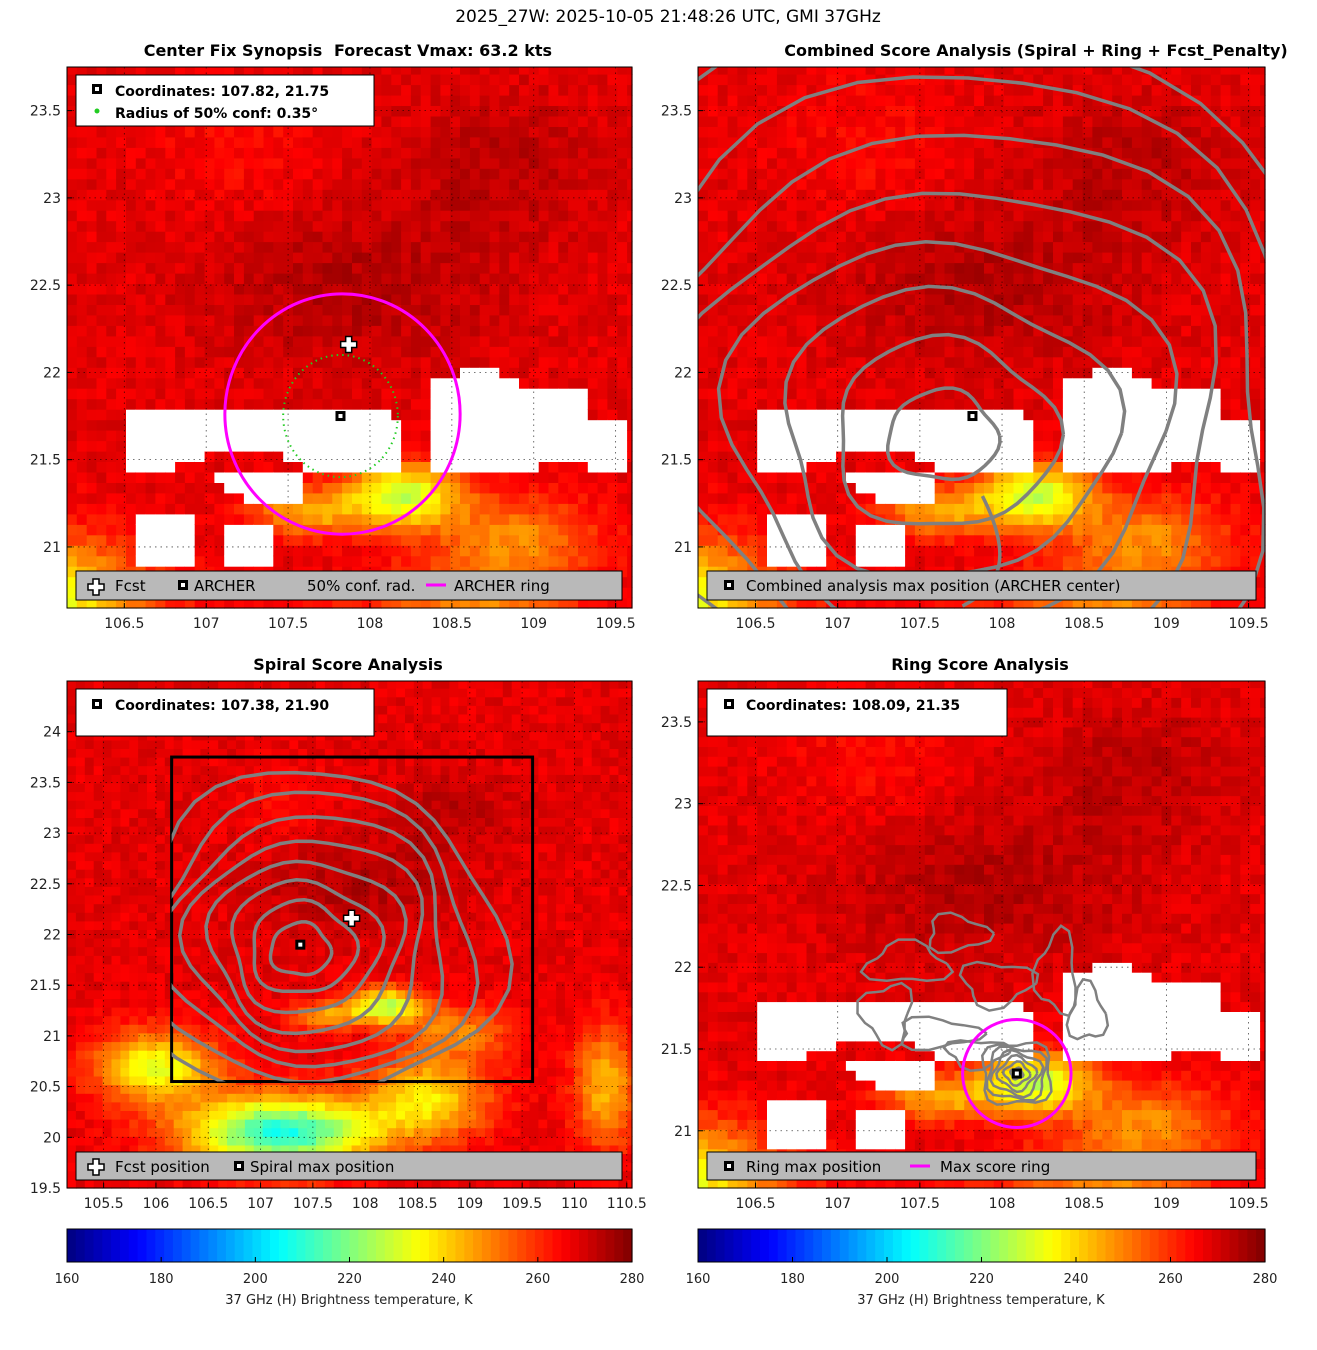 The width and height of the screenshot is (1317, 1350). Describe the element at coordinates (682, 330) in the screenshot. I see `p2-y-ticks: 21 21.5 22 22.5 23 23.5` at that location.